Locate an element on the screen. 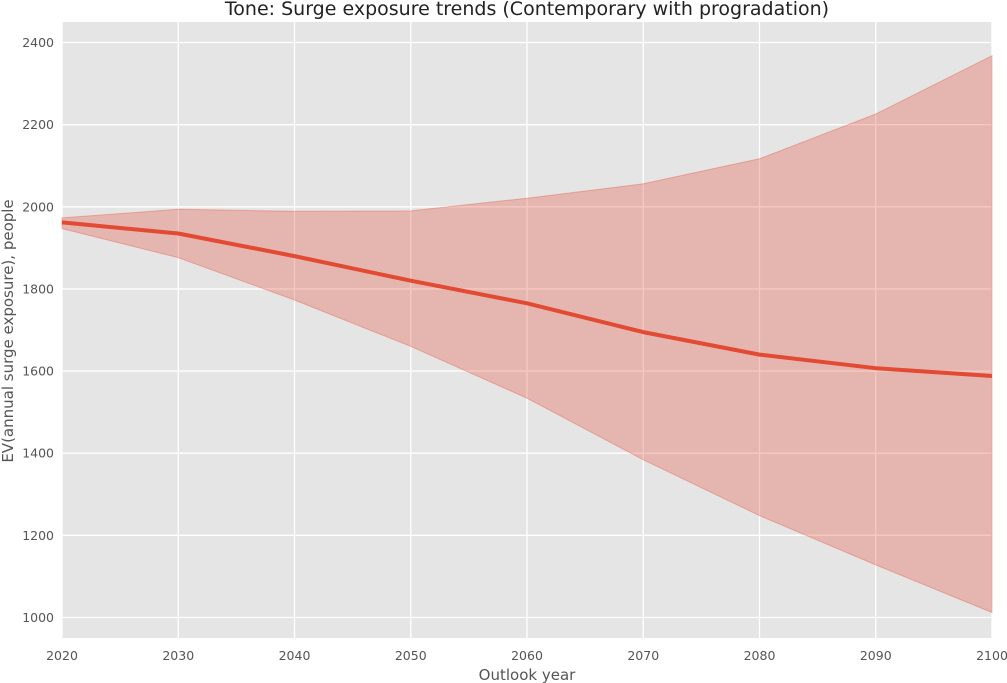  y-tick-label: 1000 is located at coordinates (38, 617).